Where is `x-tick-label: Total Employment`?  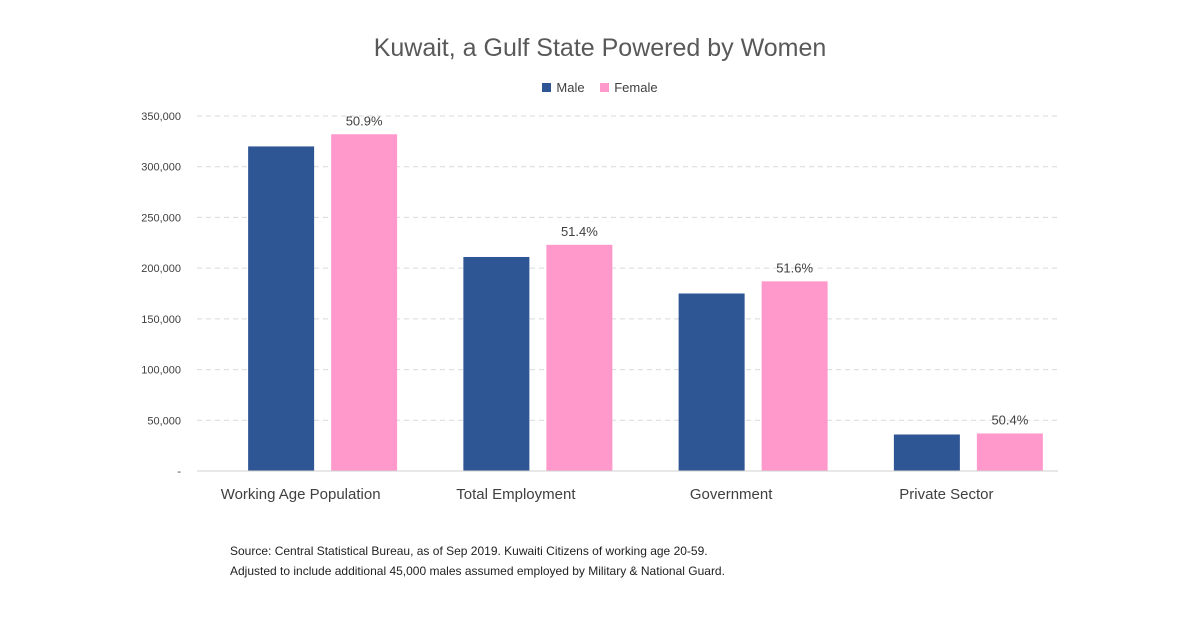
x-tick-label: Total Employment is located at coordinates (516, 494).